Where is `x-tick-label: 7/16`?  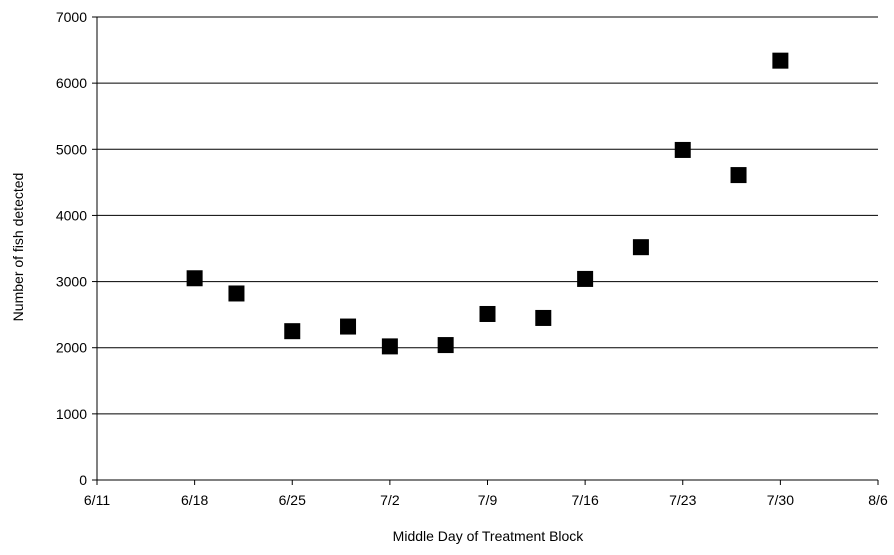
x-tick-label: 7/16 is located at coordinates (585, 500).